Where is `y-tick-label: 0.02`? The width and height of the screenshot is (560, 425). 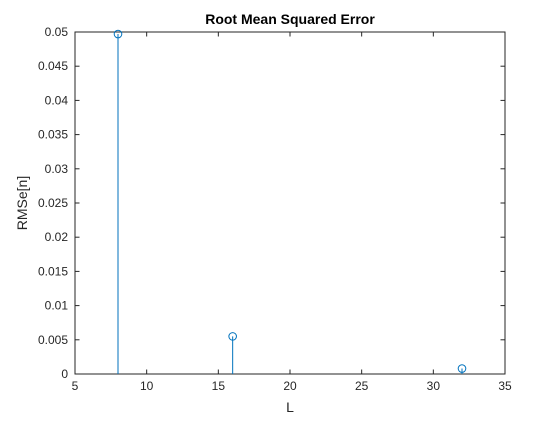
y-tick-label: 0.02 is located at coordinates (57, 237).